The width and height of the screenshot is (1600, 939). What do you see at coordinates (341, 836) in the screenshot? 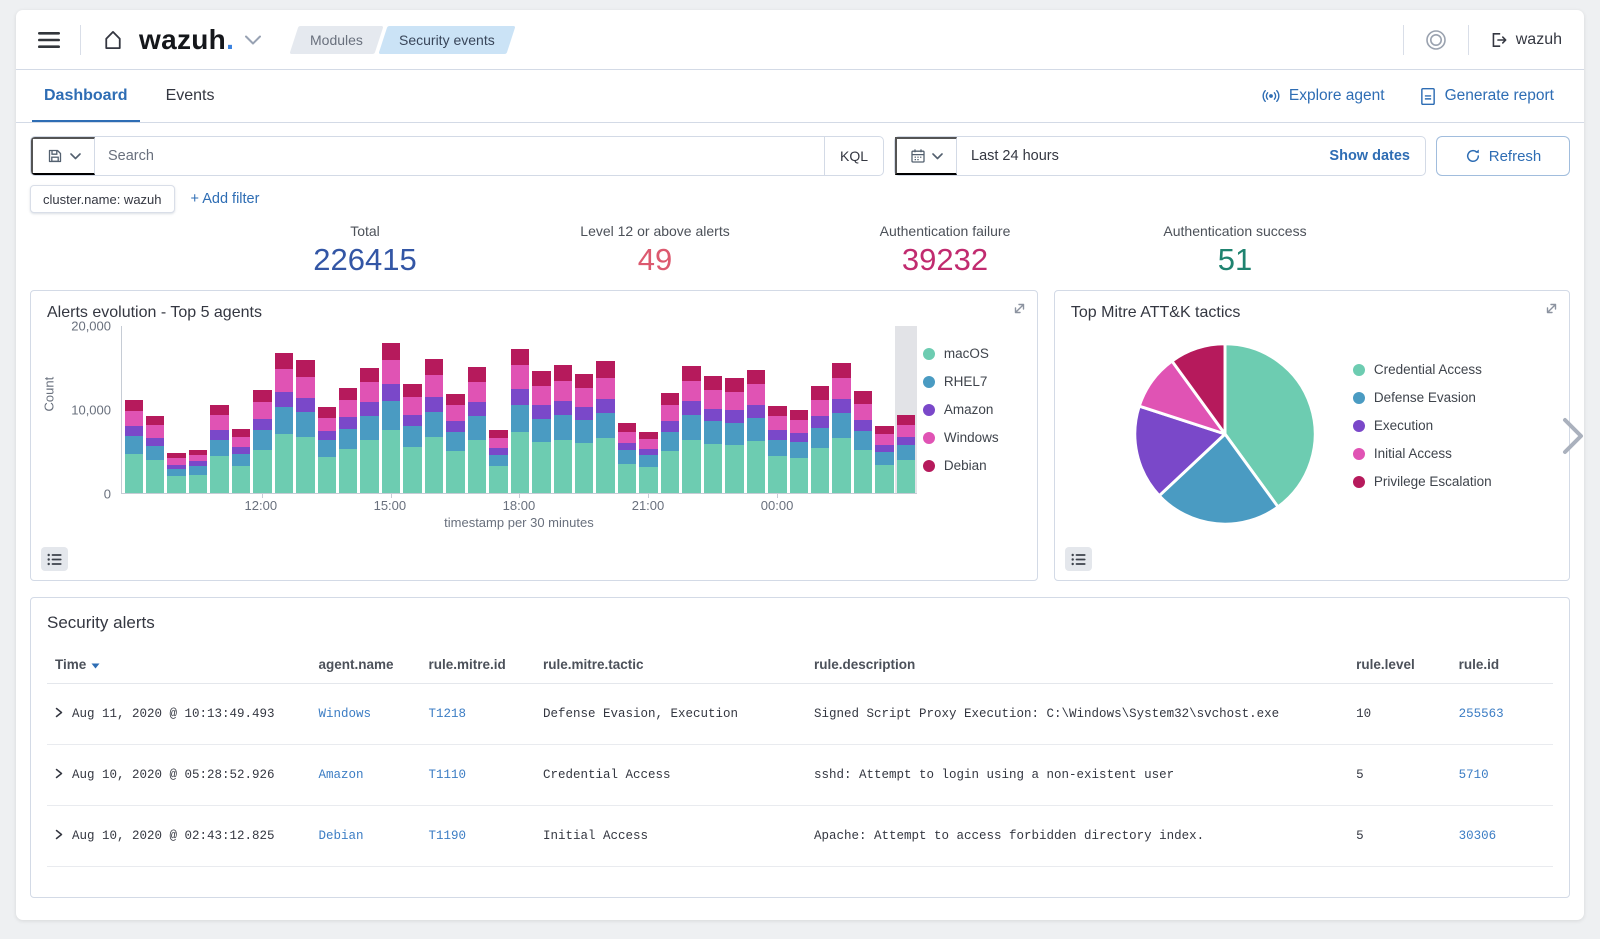
I see `agent-name-link: Debian` at bounding box center [341, 836].